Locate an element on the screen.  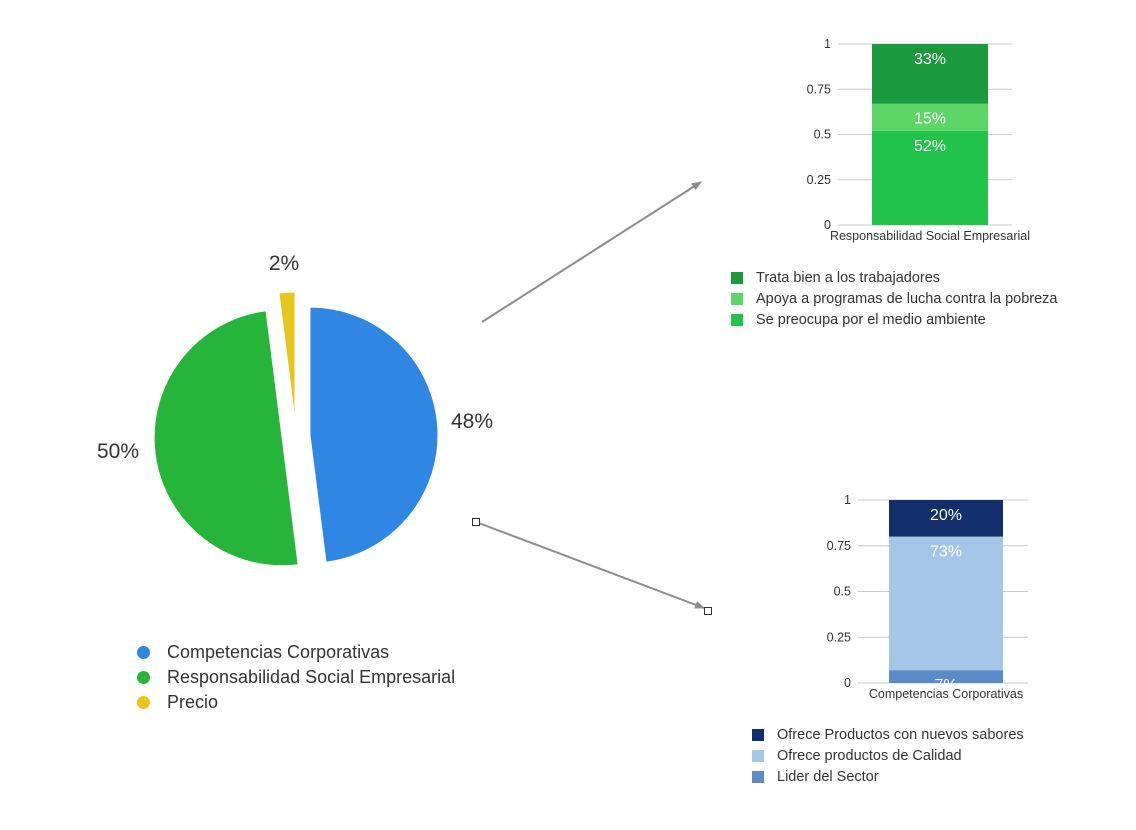
rse-legend-item: Se preocupa por el medio ambiente is located at coordinates (894, 319).